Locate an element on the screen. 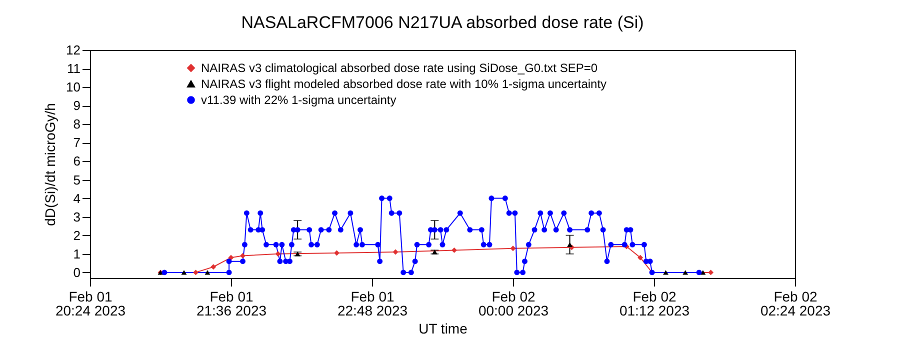 This screenshot has height=350, width=900. x-tick-label: Feb 02 02:24 2023 is located at coordinates (795, 303).